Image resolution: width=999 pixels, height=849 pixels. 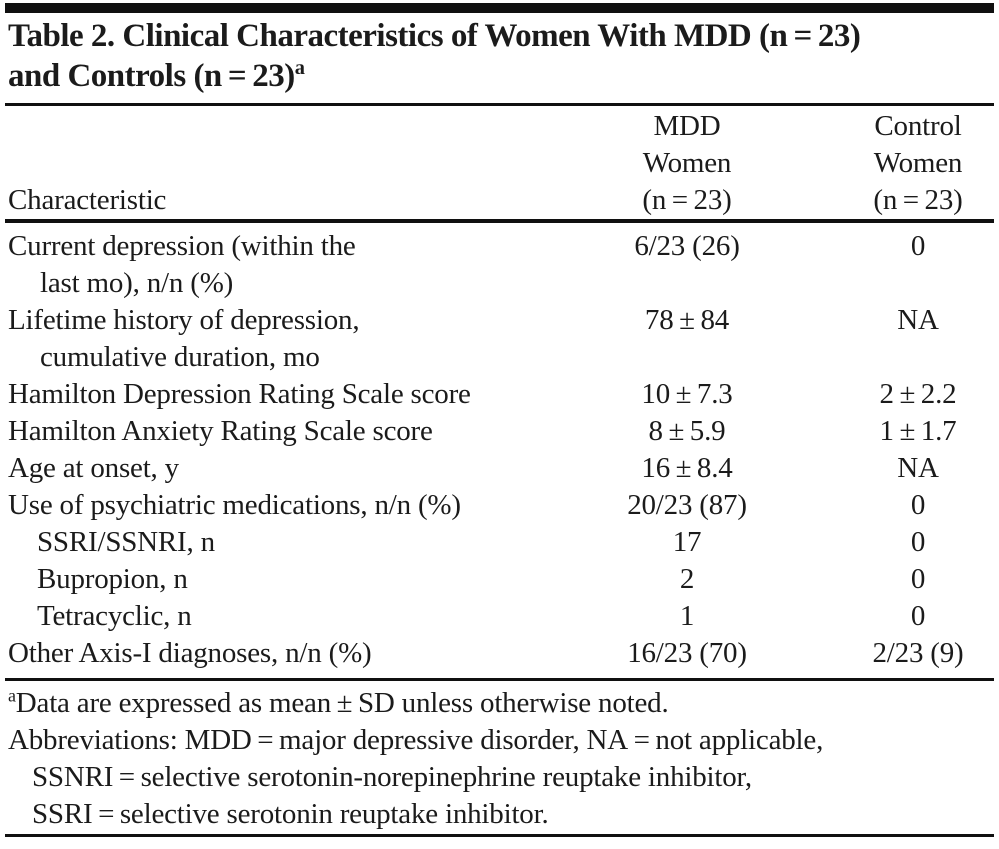 What do you see at coordinates (687, 246) in the screenshot?
I see `mdd-value: 6/23 (26)` at bounding box center [687, 246].